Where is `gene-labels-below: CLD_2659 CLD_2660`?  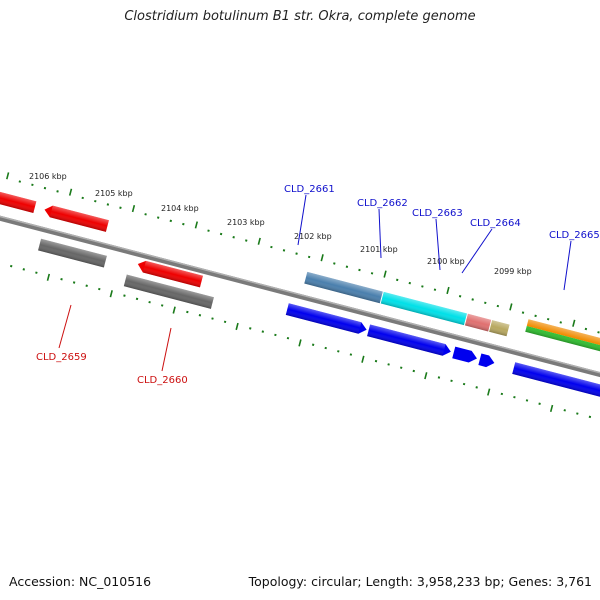
gene-labels-below: CLD_2659 CLD_2660 is located at coordinates (112, 345).